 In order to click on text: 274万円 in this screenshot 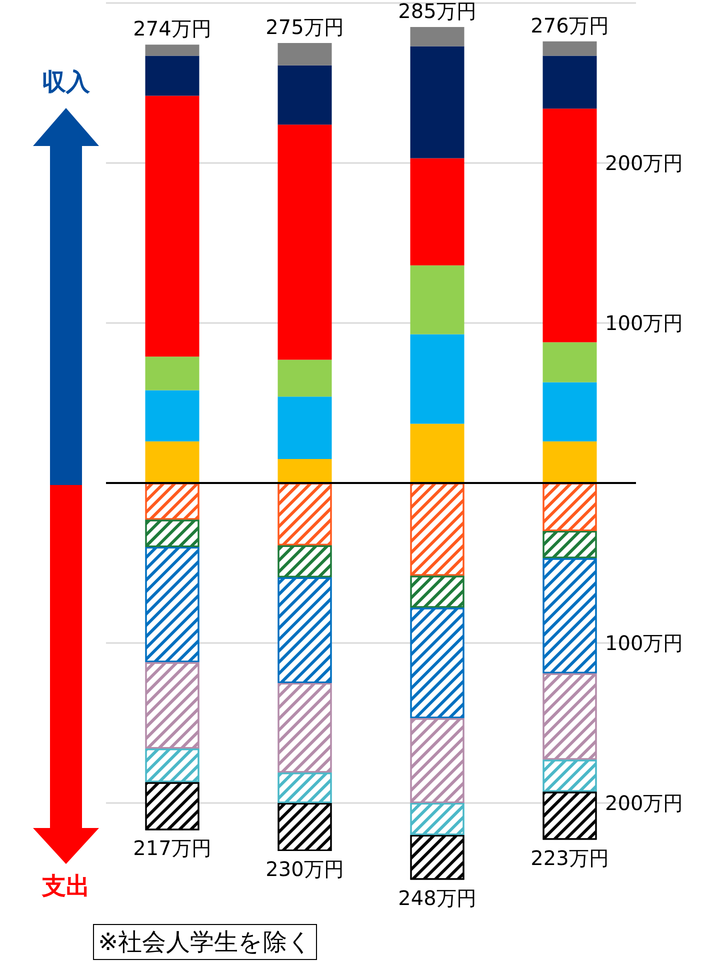, I will do `click(172, 28)`.